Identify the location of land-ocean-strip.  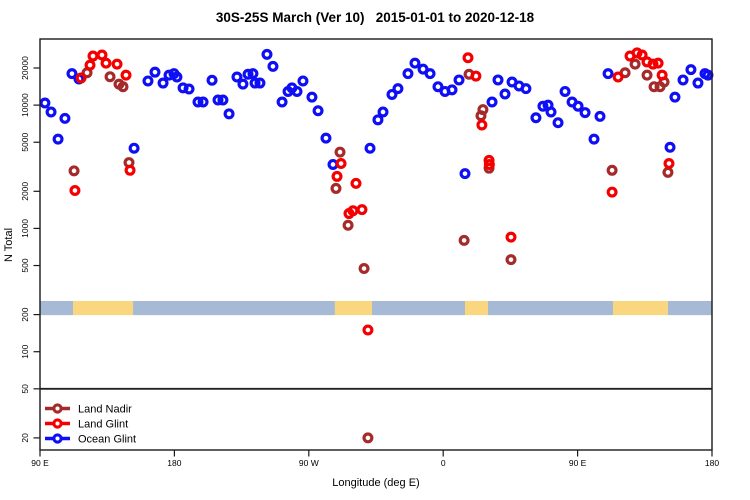
(376, 308).